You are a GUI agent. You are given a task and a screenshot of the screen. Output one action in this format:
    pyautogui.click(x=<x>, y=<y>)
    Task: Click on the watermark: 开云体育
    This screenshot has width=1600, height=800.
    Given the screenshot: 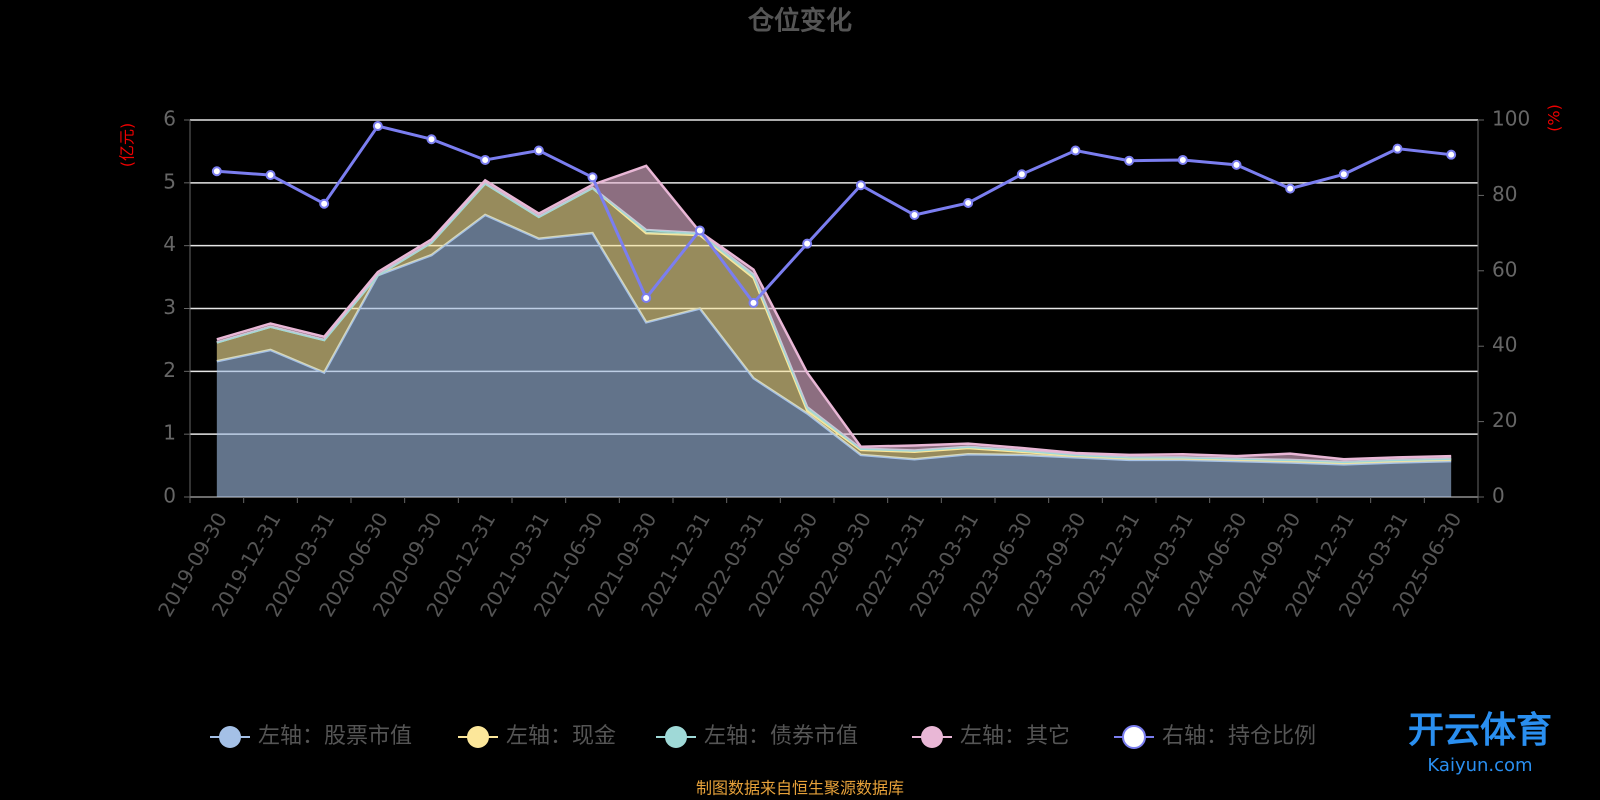 What is the action you would take?
    pyautogui.click(x=1480, y=730)
    